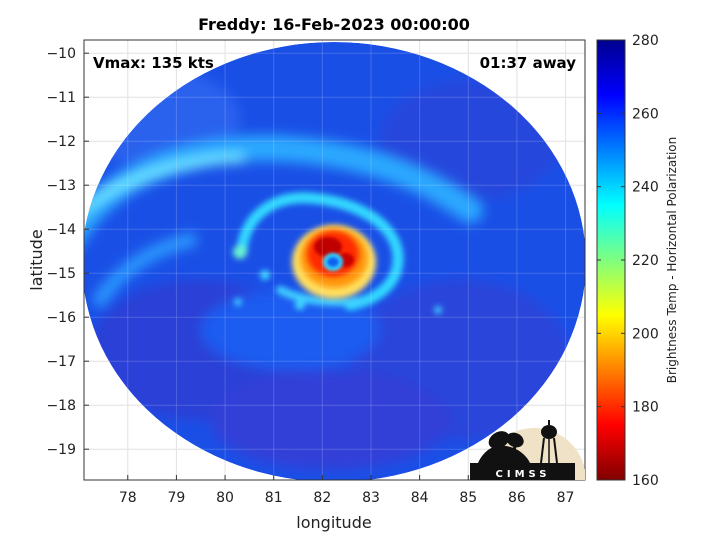 The height and width of the screenshot is (540, 720). I want to click on x-tick-label: 86, so click(517, 498).